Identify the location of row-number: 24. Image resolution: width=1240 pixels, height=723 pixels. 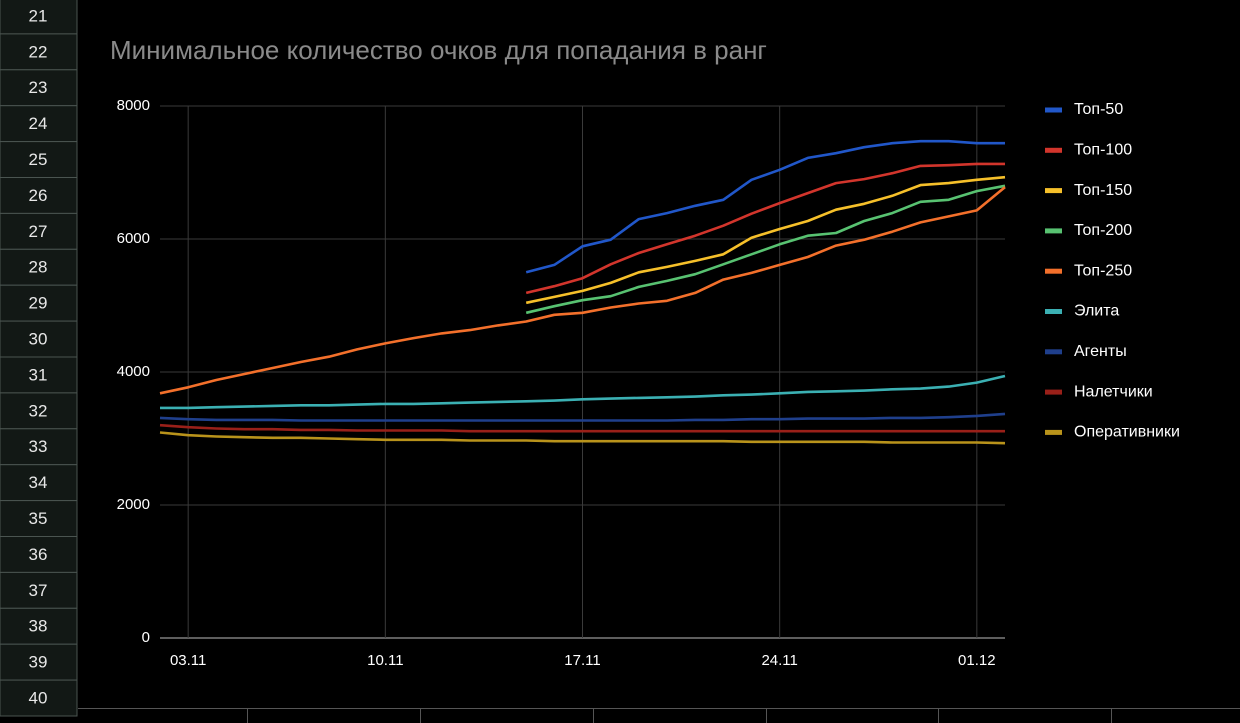
(38, 123).